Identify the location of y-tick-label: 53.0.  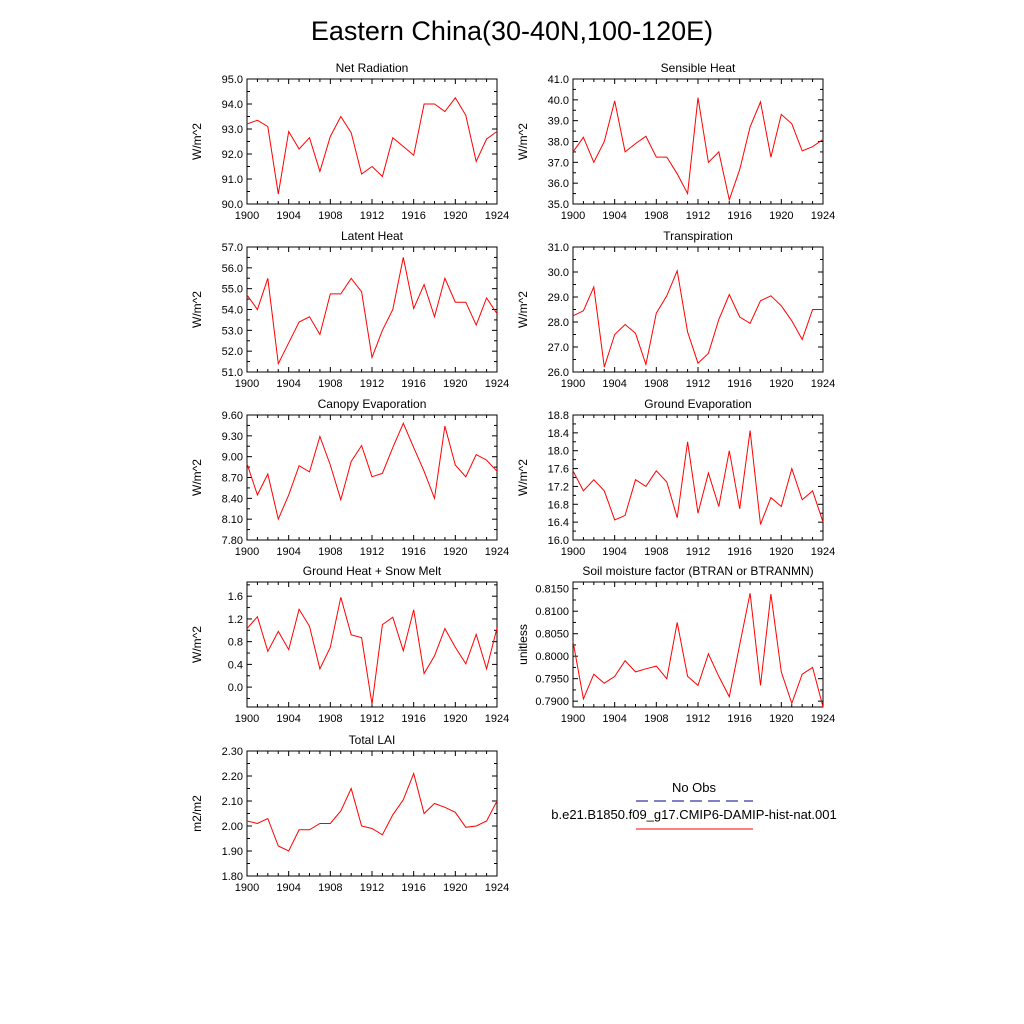
(232, 331).